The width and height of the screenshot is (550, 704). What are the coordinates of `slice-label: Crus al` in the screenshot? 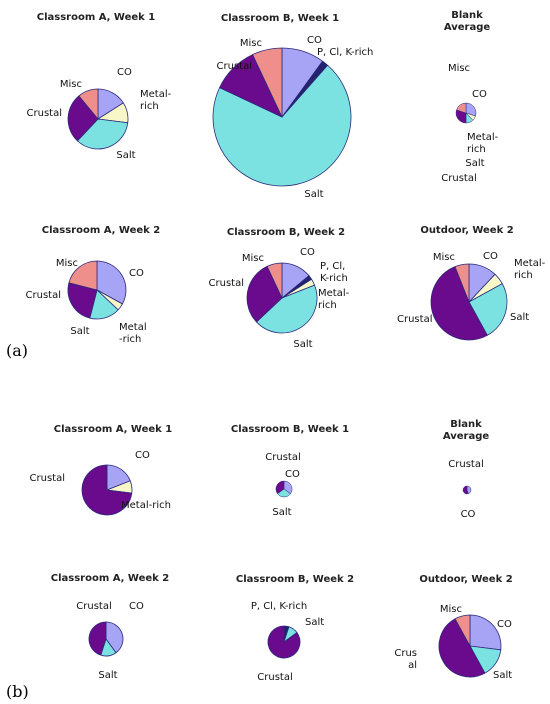 It's located at (405, 659).